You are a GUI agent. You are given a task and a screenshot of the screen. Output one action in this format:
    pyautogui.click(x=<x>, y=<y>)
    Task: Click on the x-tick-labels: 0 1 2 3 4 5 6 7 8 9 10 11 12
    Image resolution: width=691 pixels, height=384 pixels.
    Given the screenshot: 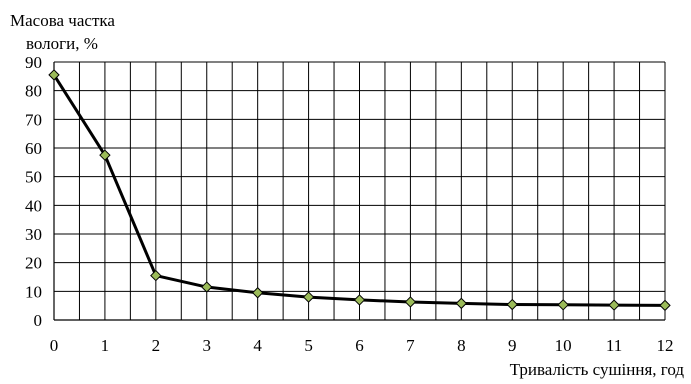 What is the action you would take?
    pyautogui.click(x=362, y=345)
    